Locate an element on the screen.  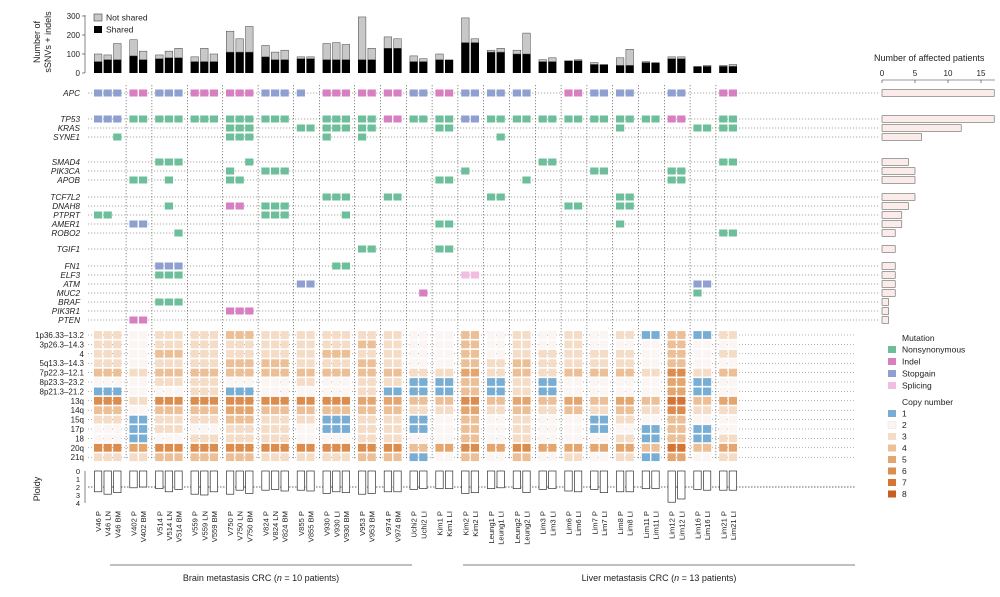
ploidy-bar-v930-bm is located at coordinates (345, 481).